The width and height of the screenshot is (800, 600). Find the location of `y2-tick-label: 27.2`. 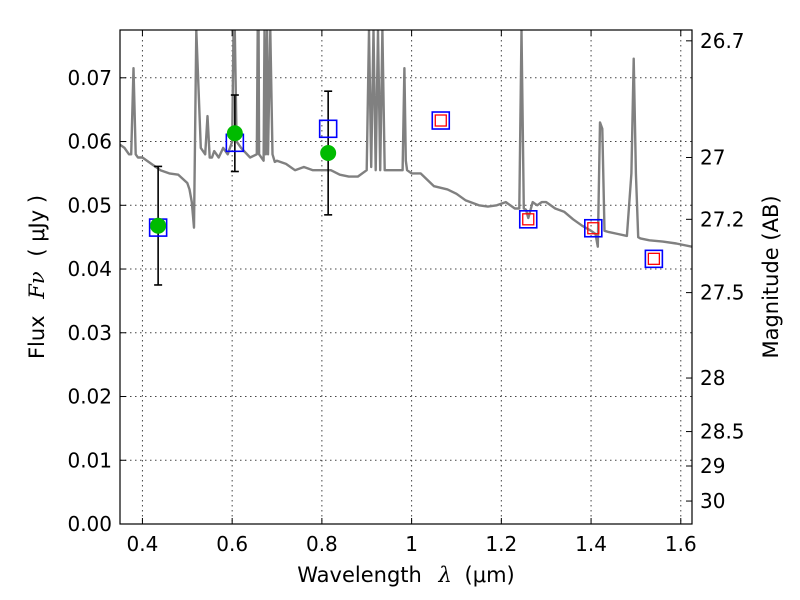

y2-tick-label: 27.2 is located at coordinates (722, 219).